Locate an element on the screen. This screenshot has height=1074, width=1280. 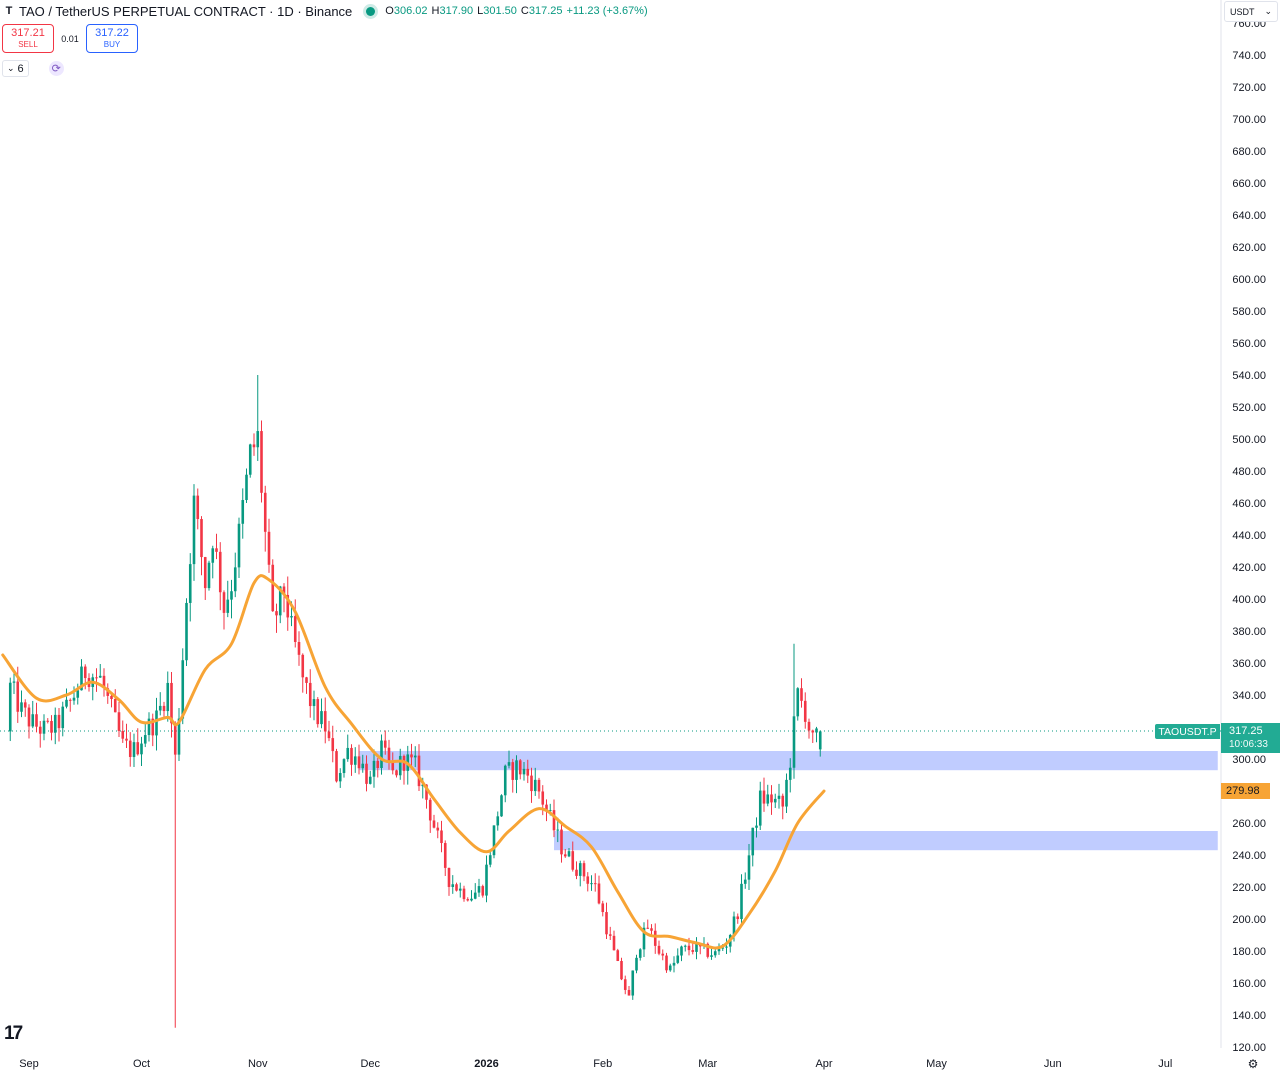
sync-icon: ⟳ is located at coordinates (56, 68).